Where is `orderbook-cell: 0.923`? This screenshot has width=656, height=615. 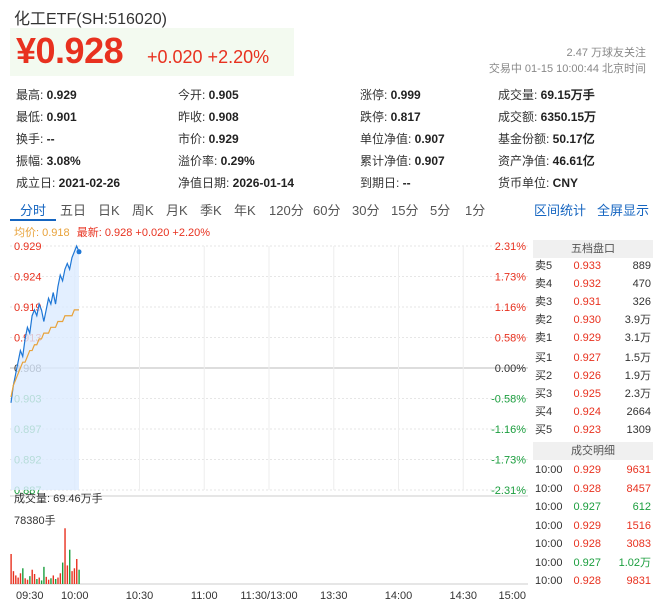
orderbook-cell: 0.923 is located at coordinates (587, 430).